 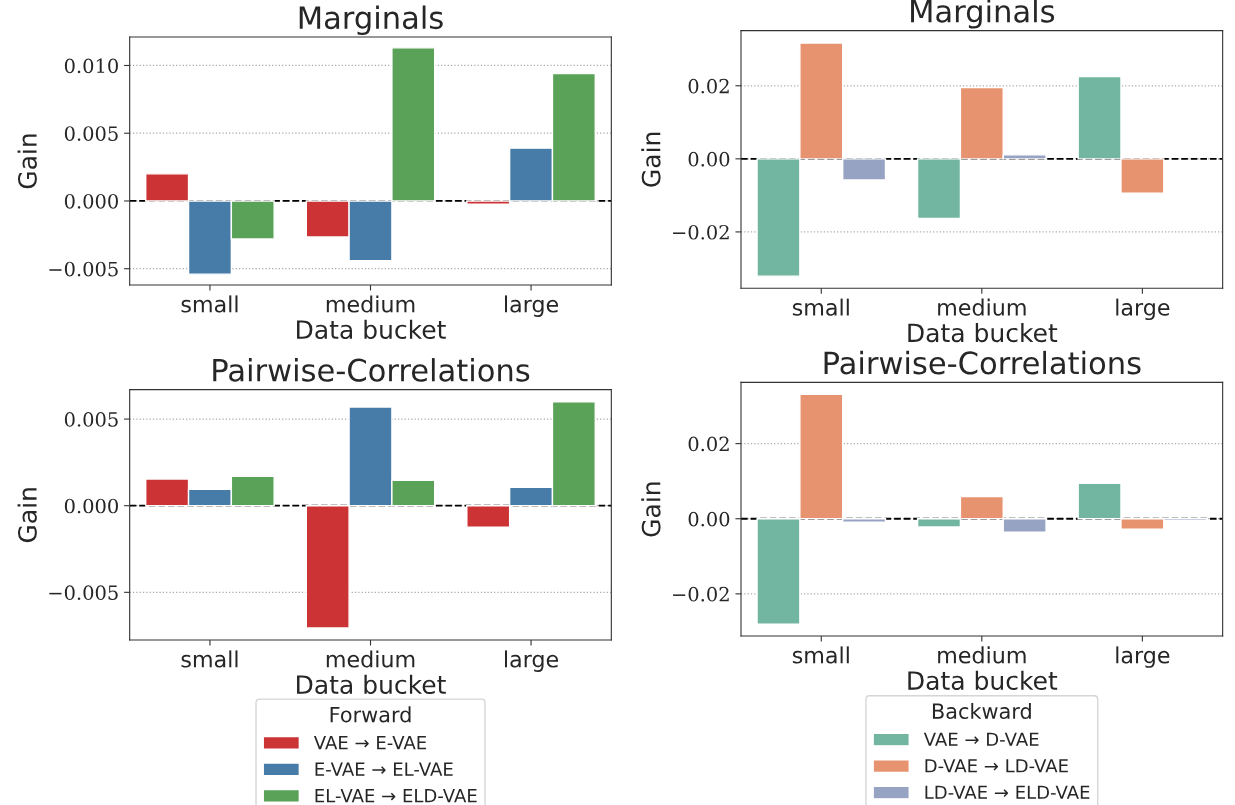 I want to click on y-tick-label: 0.010, so click(x=91, y=66).